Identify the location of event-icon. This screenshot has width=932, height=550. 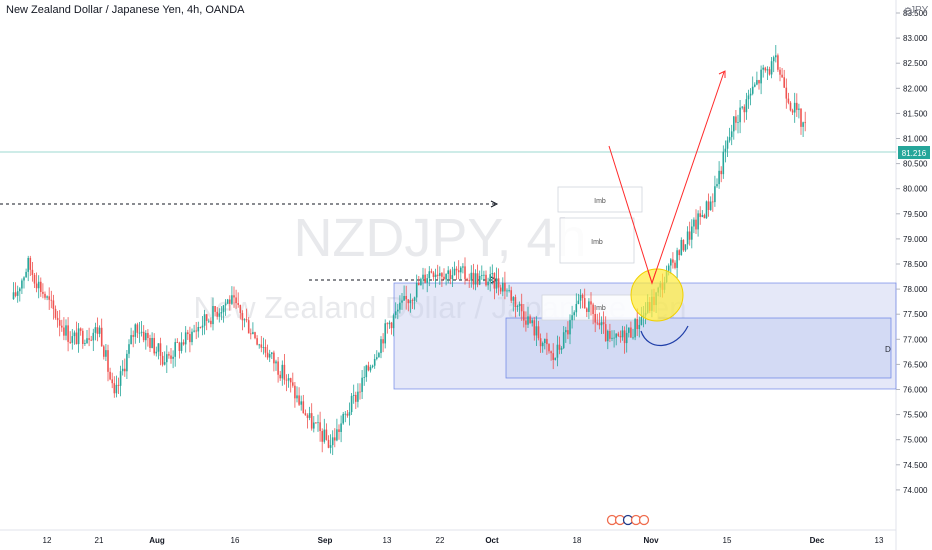
(644, 520).